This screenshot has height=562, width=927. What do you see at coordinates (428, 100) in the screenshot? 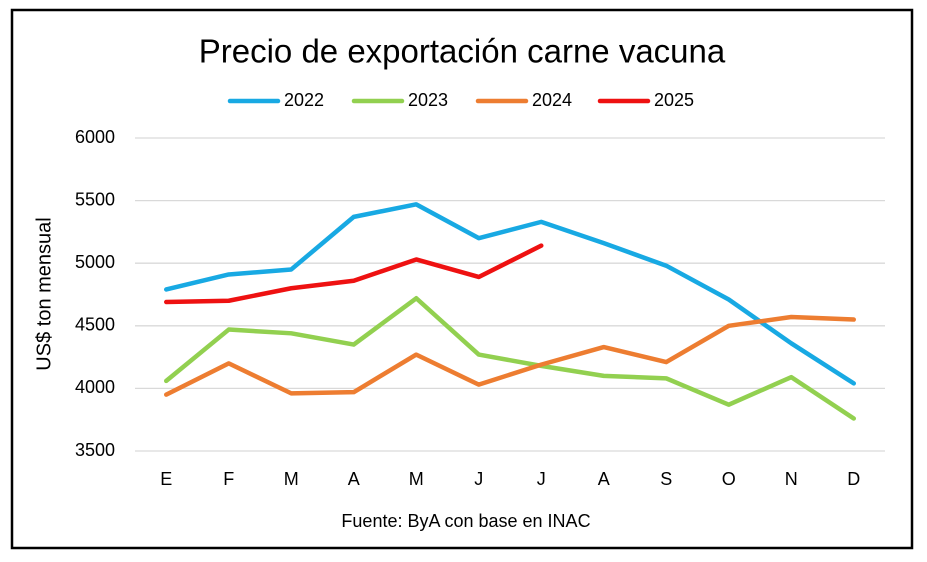
I see `legend-label: 2023` at bounding box center [428, 100].